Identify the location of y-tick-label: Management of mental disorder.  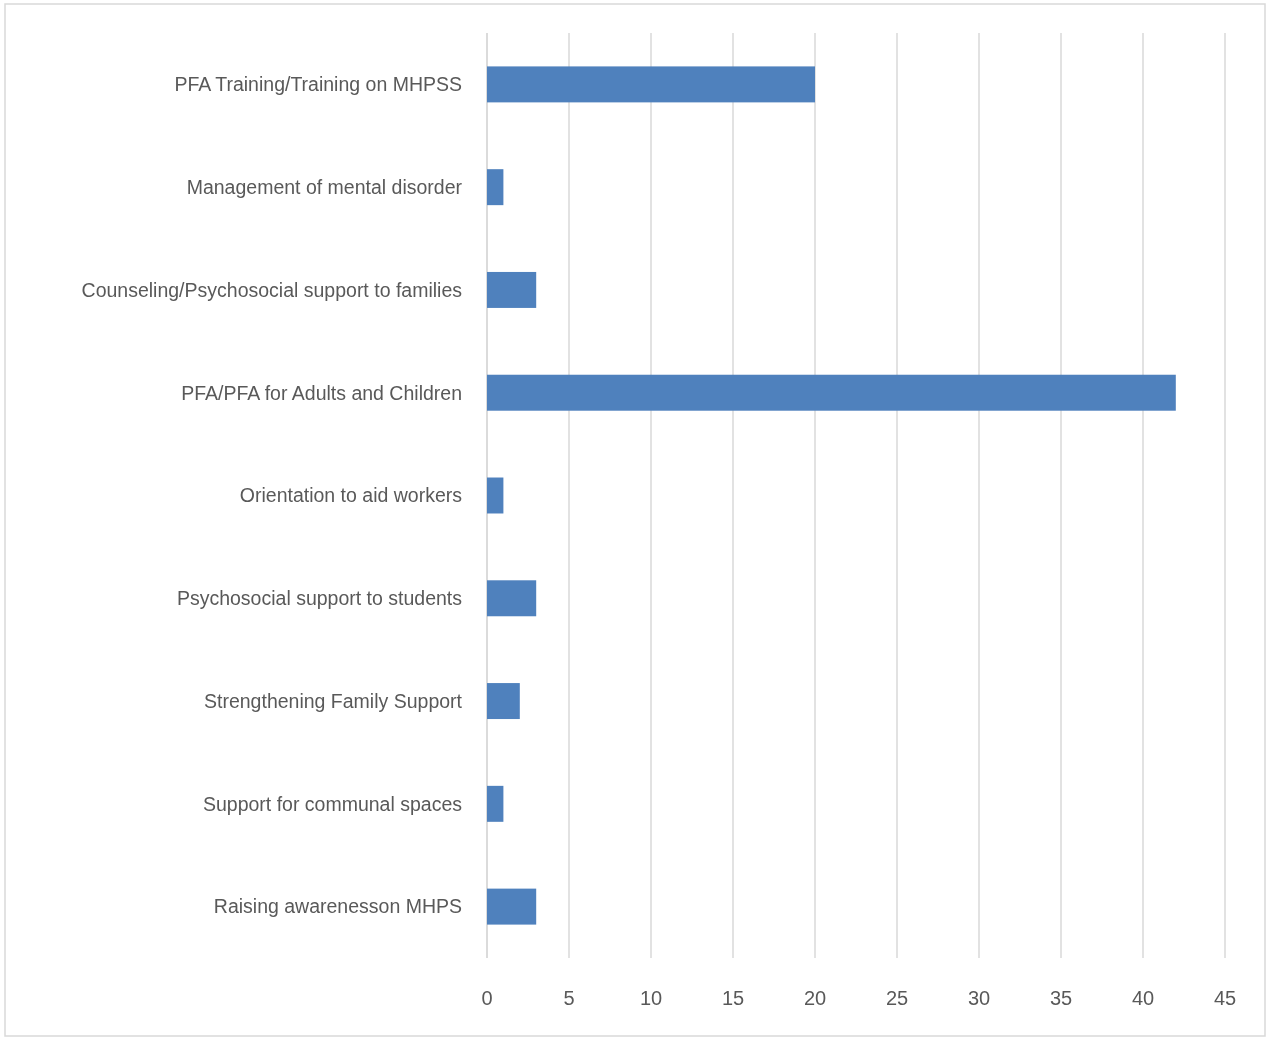
(324, 186).